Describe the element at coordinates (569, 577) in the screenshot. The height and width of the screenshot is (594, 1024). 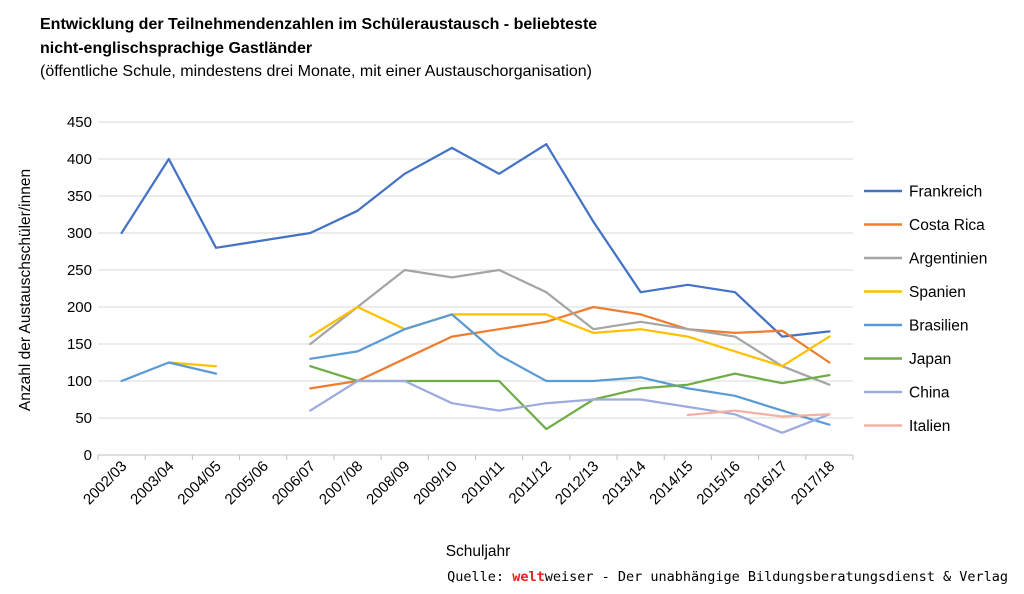
I see `source-brand-rest: weiser` at that location.